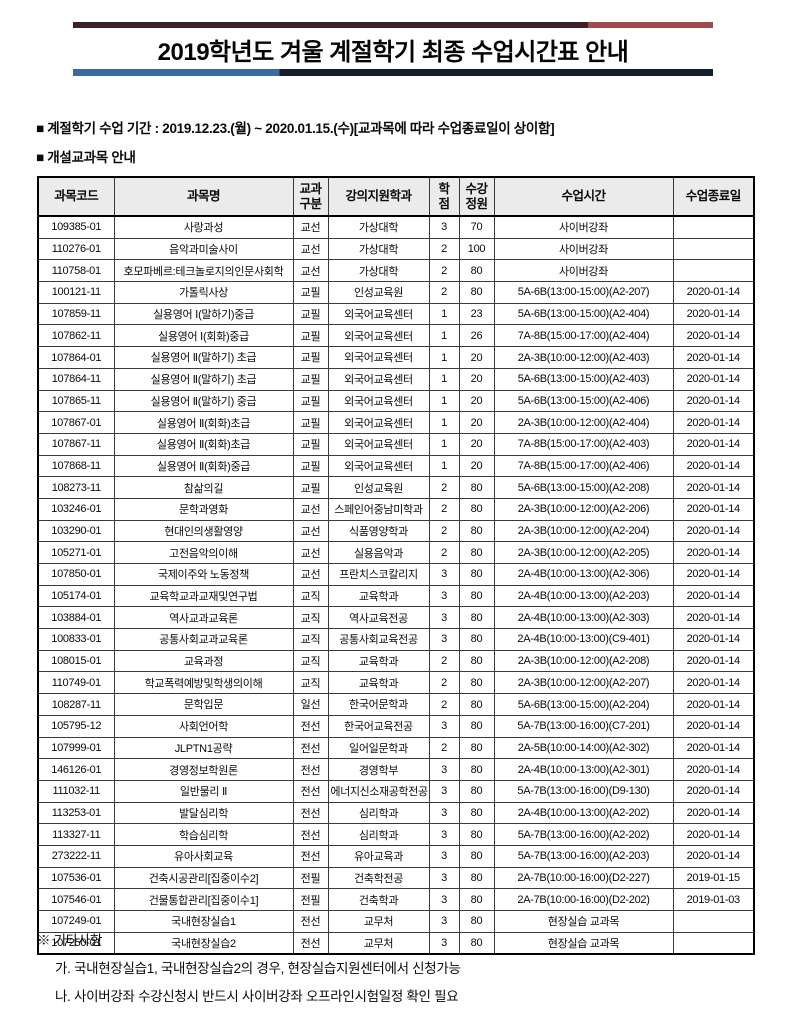  Describe the element at coordinates (203, 422) in the screenshot. I see `table-cell: 실용영어 Ⅱ(회화)초급` at that location.